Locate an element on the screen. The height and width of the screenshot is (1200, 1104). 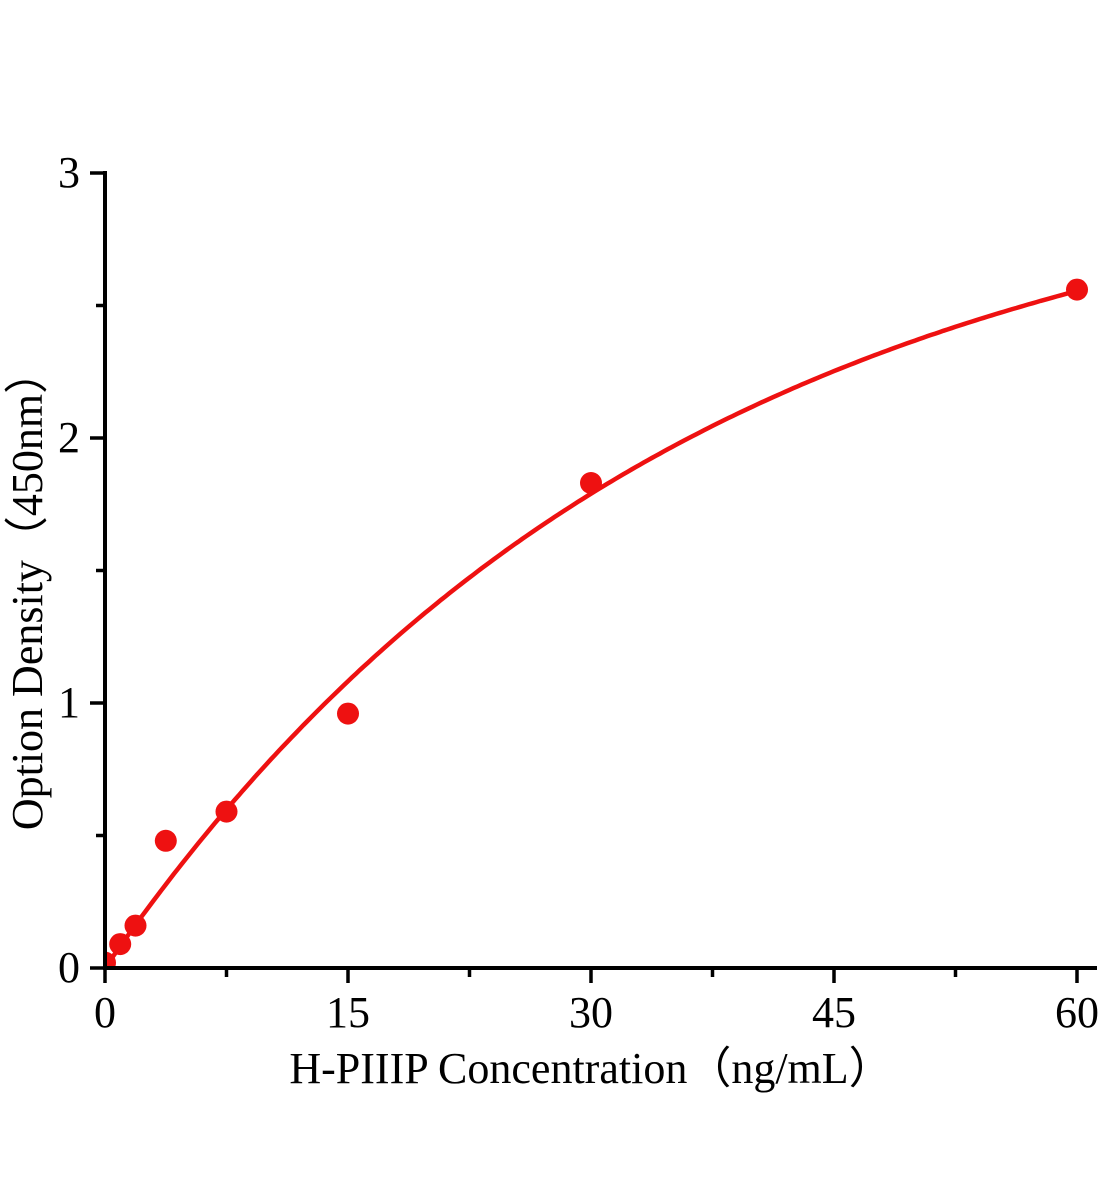
x-tick-label: 45 is located at coordinates (834, 1012).